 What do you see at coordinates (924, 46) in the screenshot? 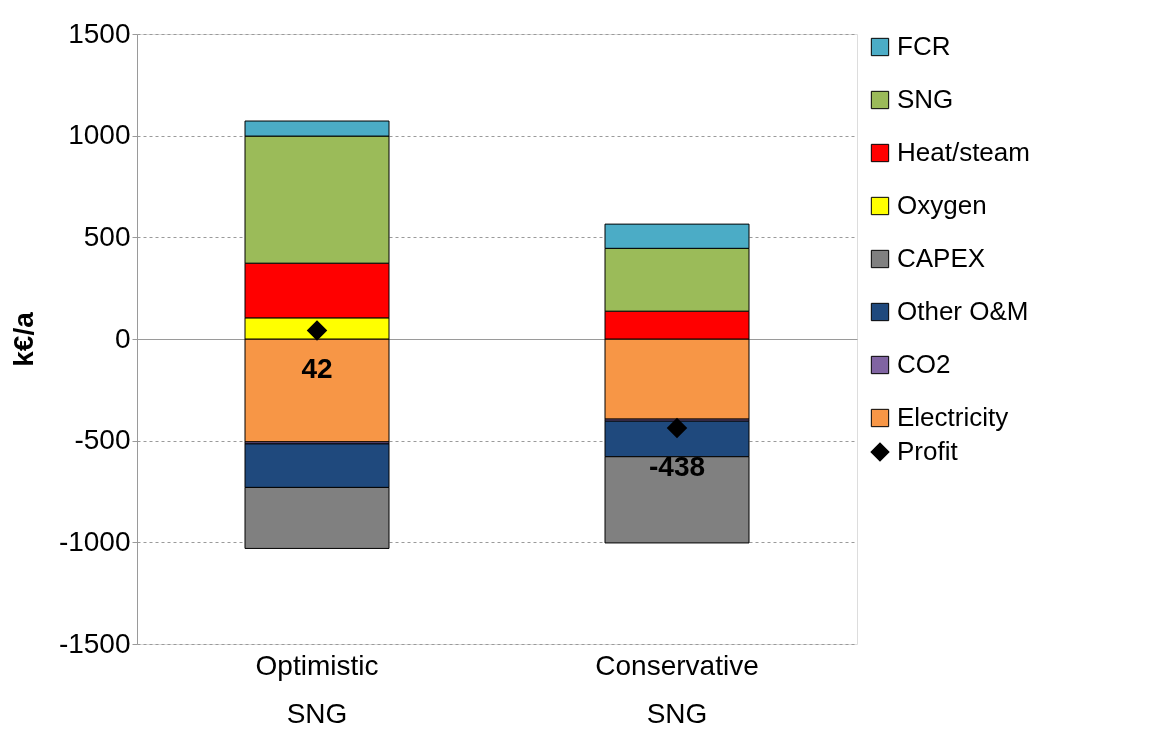
I see `legend-label: FCR` at bounding box center [924, 46].